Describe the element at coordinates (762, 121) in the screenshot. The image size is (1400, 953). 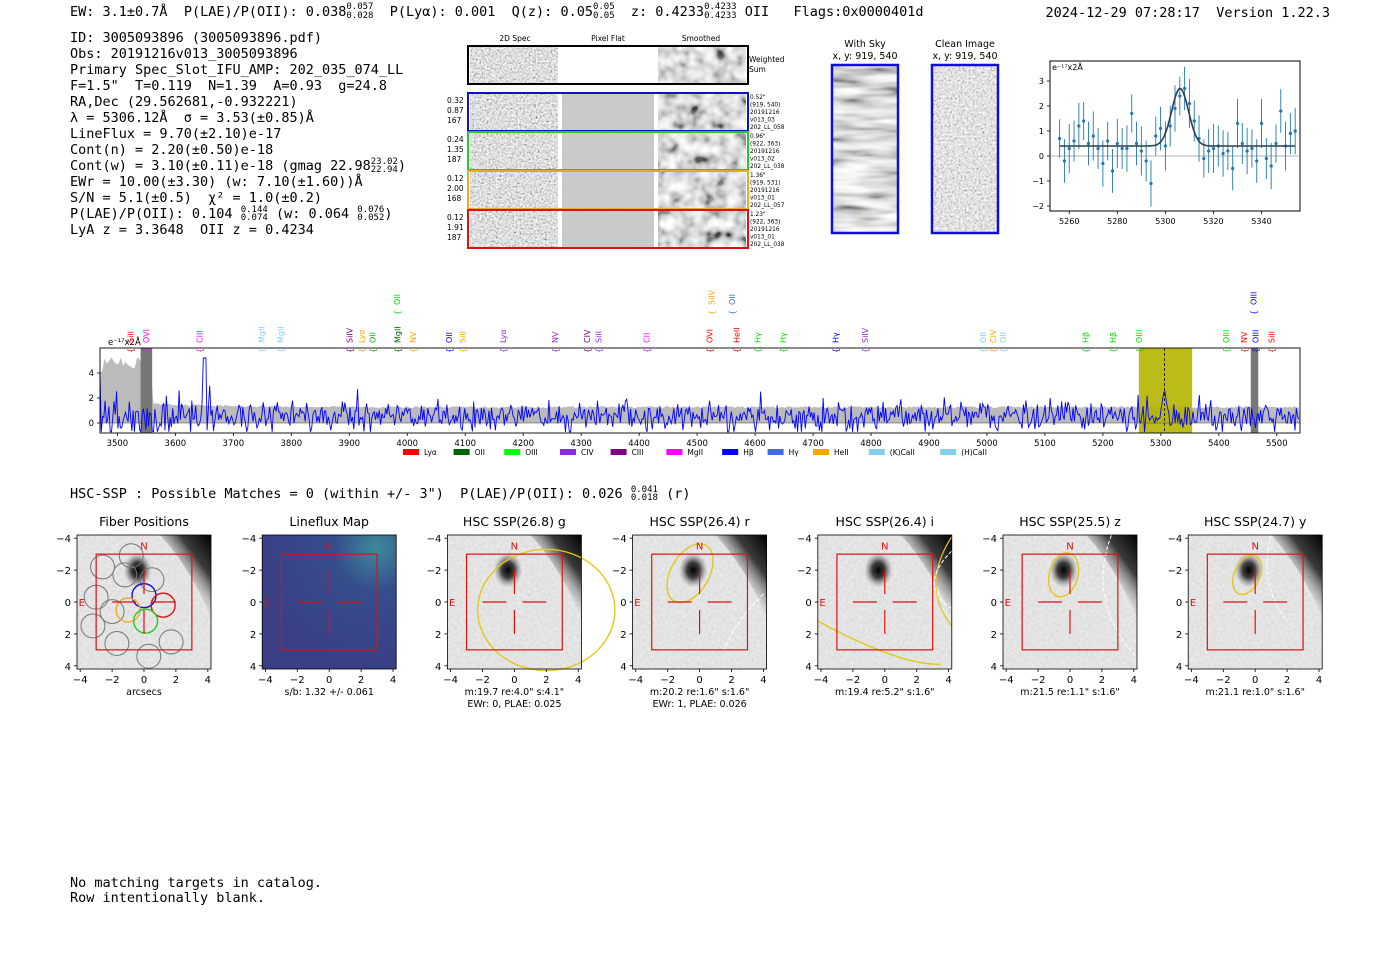
I see `cutout-info-line: v013_03` at that location.